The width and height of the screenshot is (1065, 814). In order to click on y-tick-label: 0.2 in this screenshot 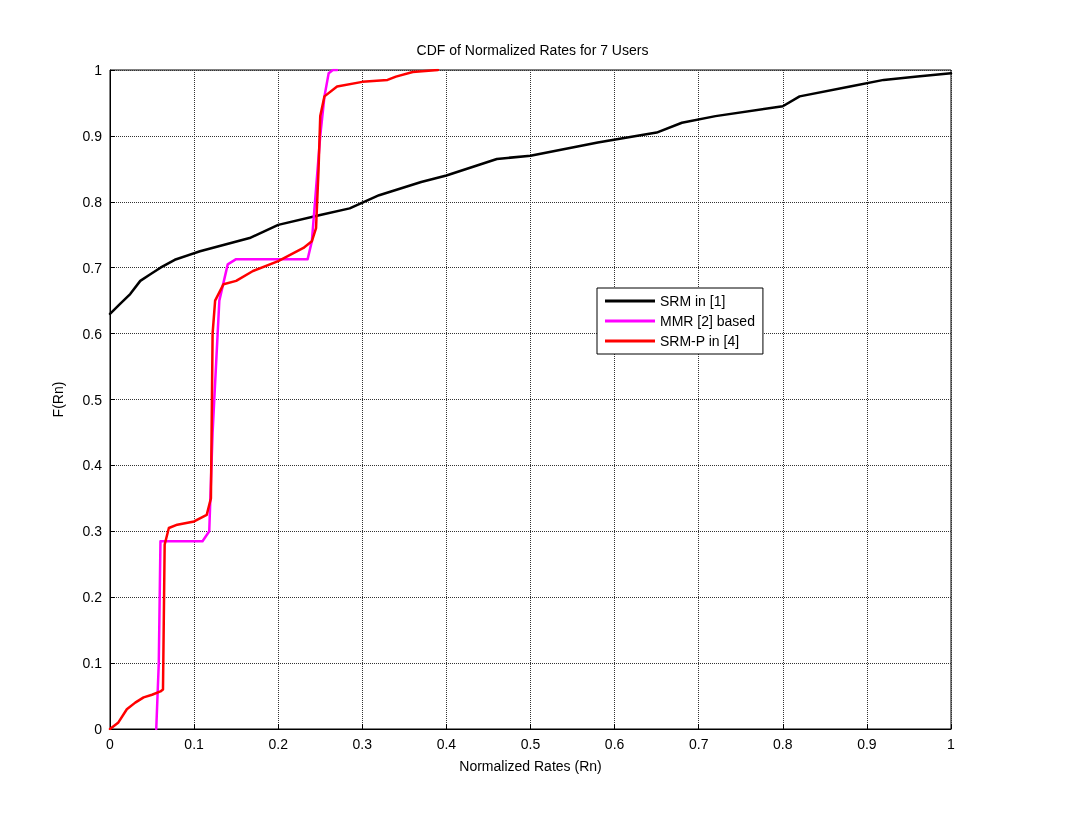, I will do `click(92, 597)`.